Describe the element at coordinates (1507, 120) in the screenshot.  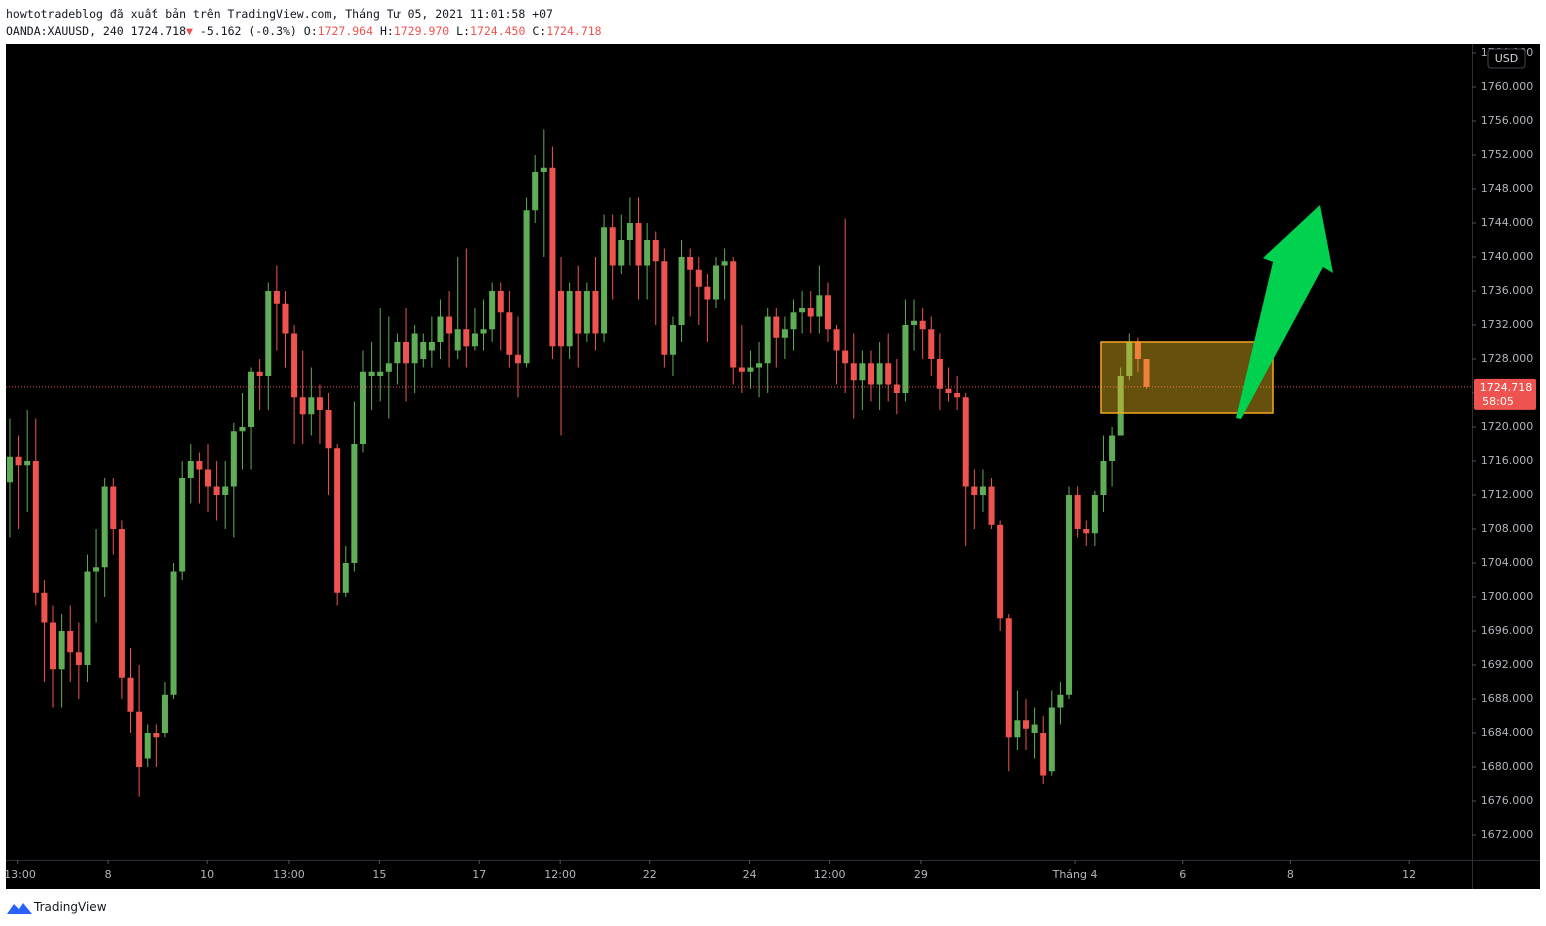
I see `y-tick-label: 1756.000` at that location.